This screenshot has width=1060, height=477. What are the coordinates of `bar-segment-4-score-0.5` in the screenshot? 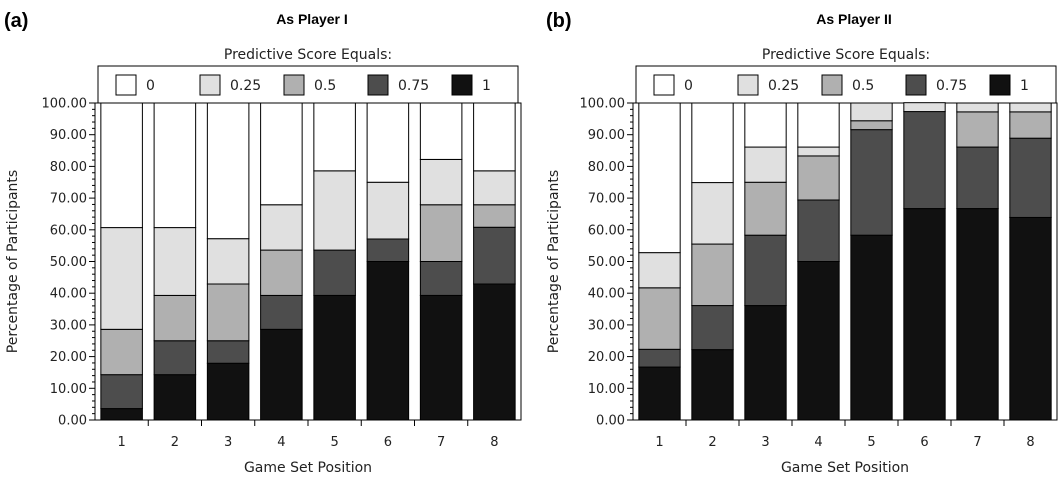 It's located at (818, 178).